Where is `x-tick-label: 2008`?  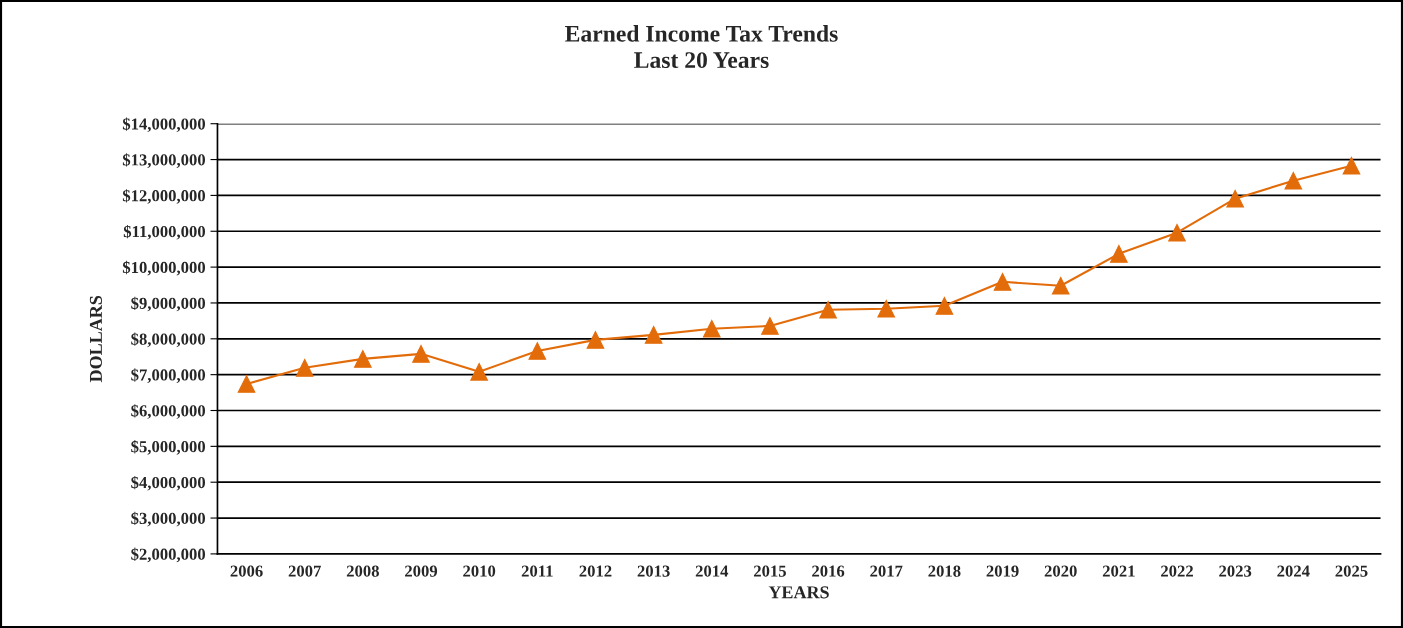 x-tick-label: 2008 is located at coordinates (362, 571).